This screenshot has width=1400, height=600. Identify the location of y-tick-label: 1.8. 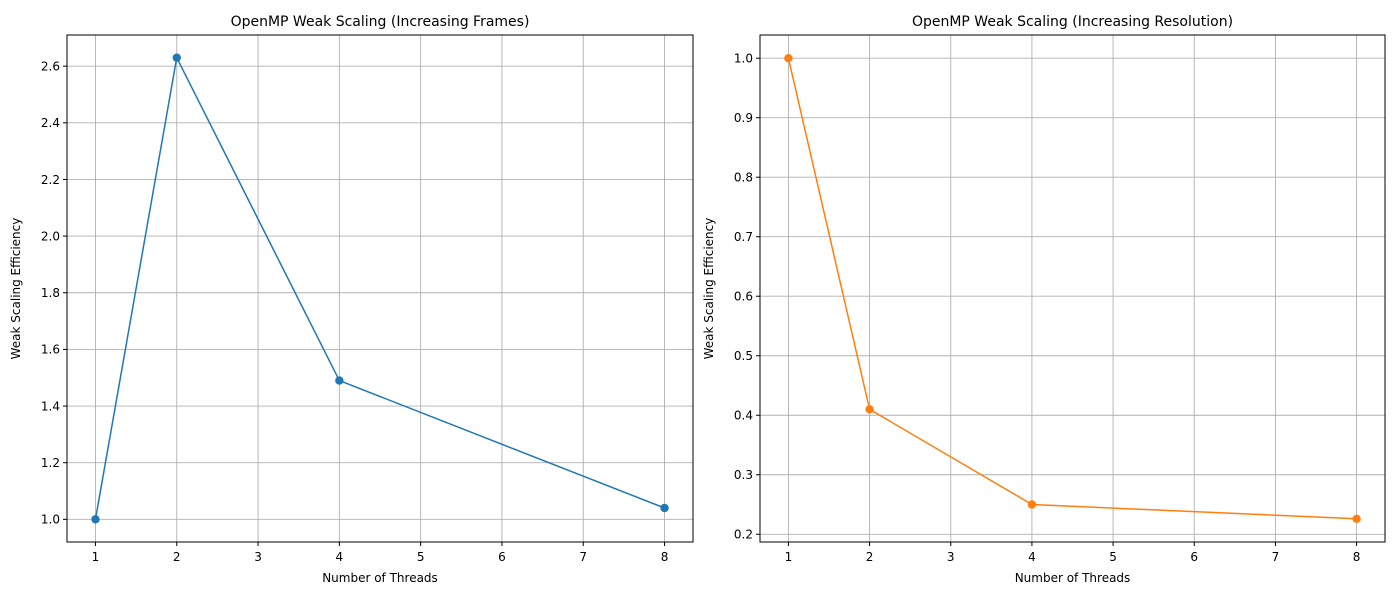
(50, 293).